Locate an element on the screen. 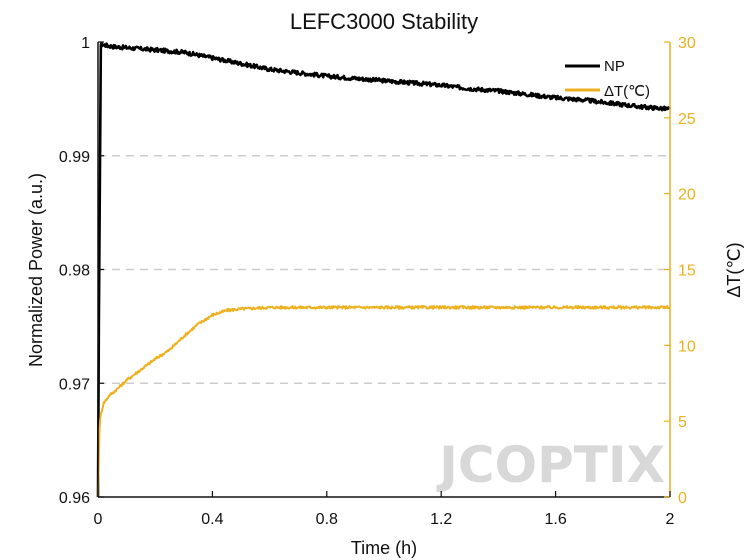 The width and height of the screenshot is (747, 560). y2-tick-label: 5 is located at coordinates (682, 422).